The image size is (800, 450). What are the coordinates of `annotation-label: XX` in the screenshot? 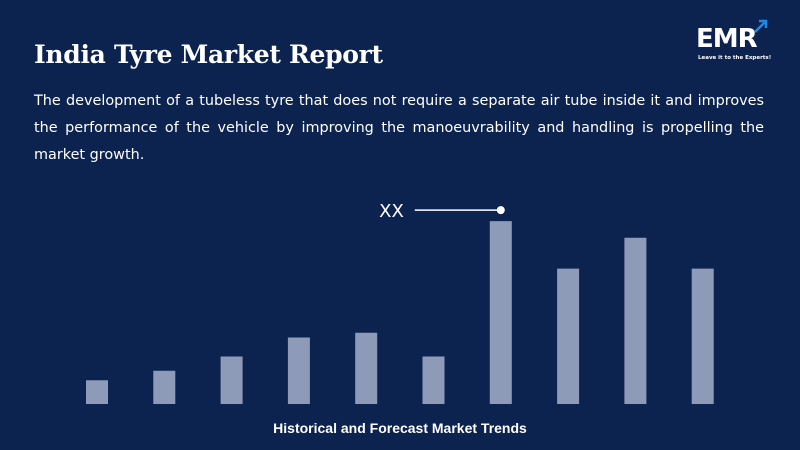 It's located at (391, 211).